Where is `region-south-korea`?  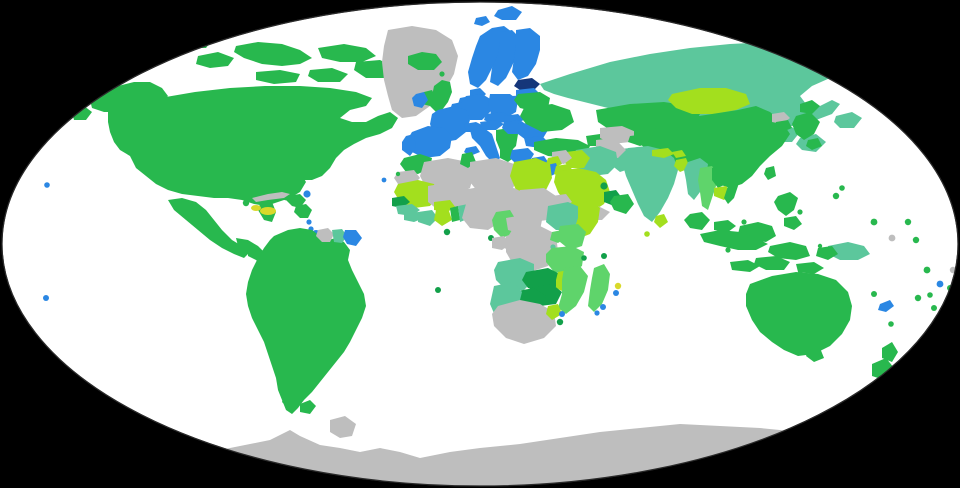
region-south-korea is located at coordinates (783, 126).